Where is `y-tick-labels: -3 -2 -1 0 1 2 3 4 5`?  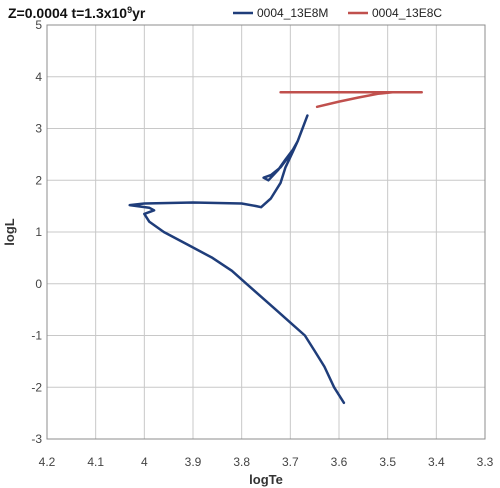
y-tick-labels: -3 -2 -1 0 1 2 3 4 5 is located at coordinates (36, 232).